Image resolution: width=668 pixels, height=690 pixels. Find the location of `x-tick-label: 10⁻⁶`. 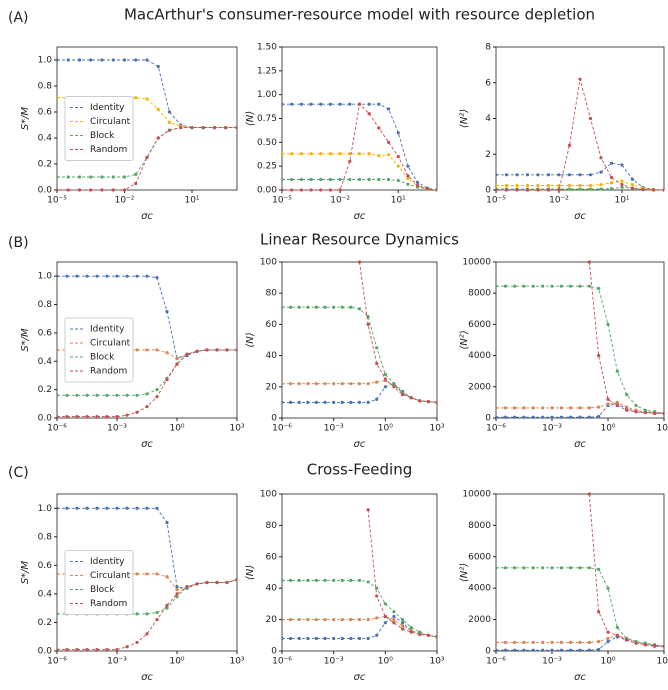

x-tick-label: 10⁻⁶ is located at coordinates (496, 429).